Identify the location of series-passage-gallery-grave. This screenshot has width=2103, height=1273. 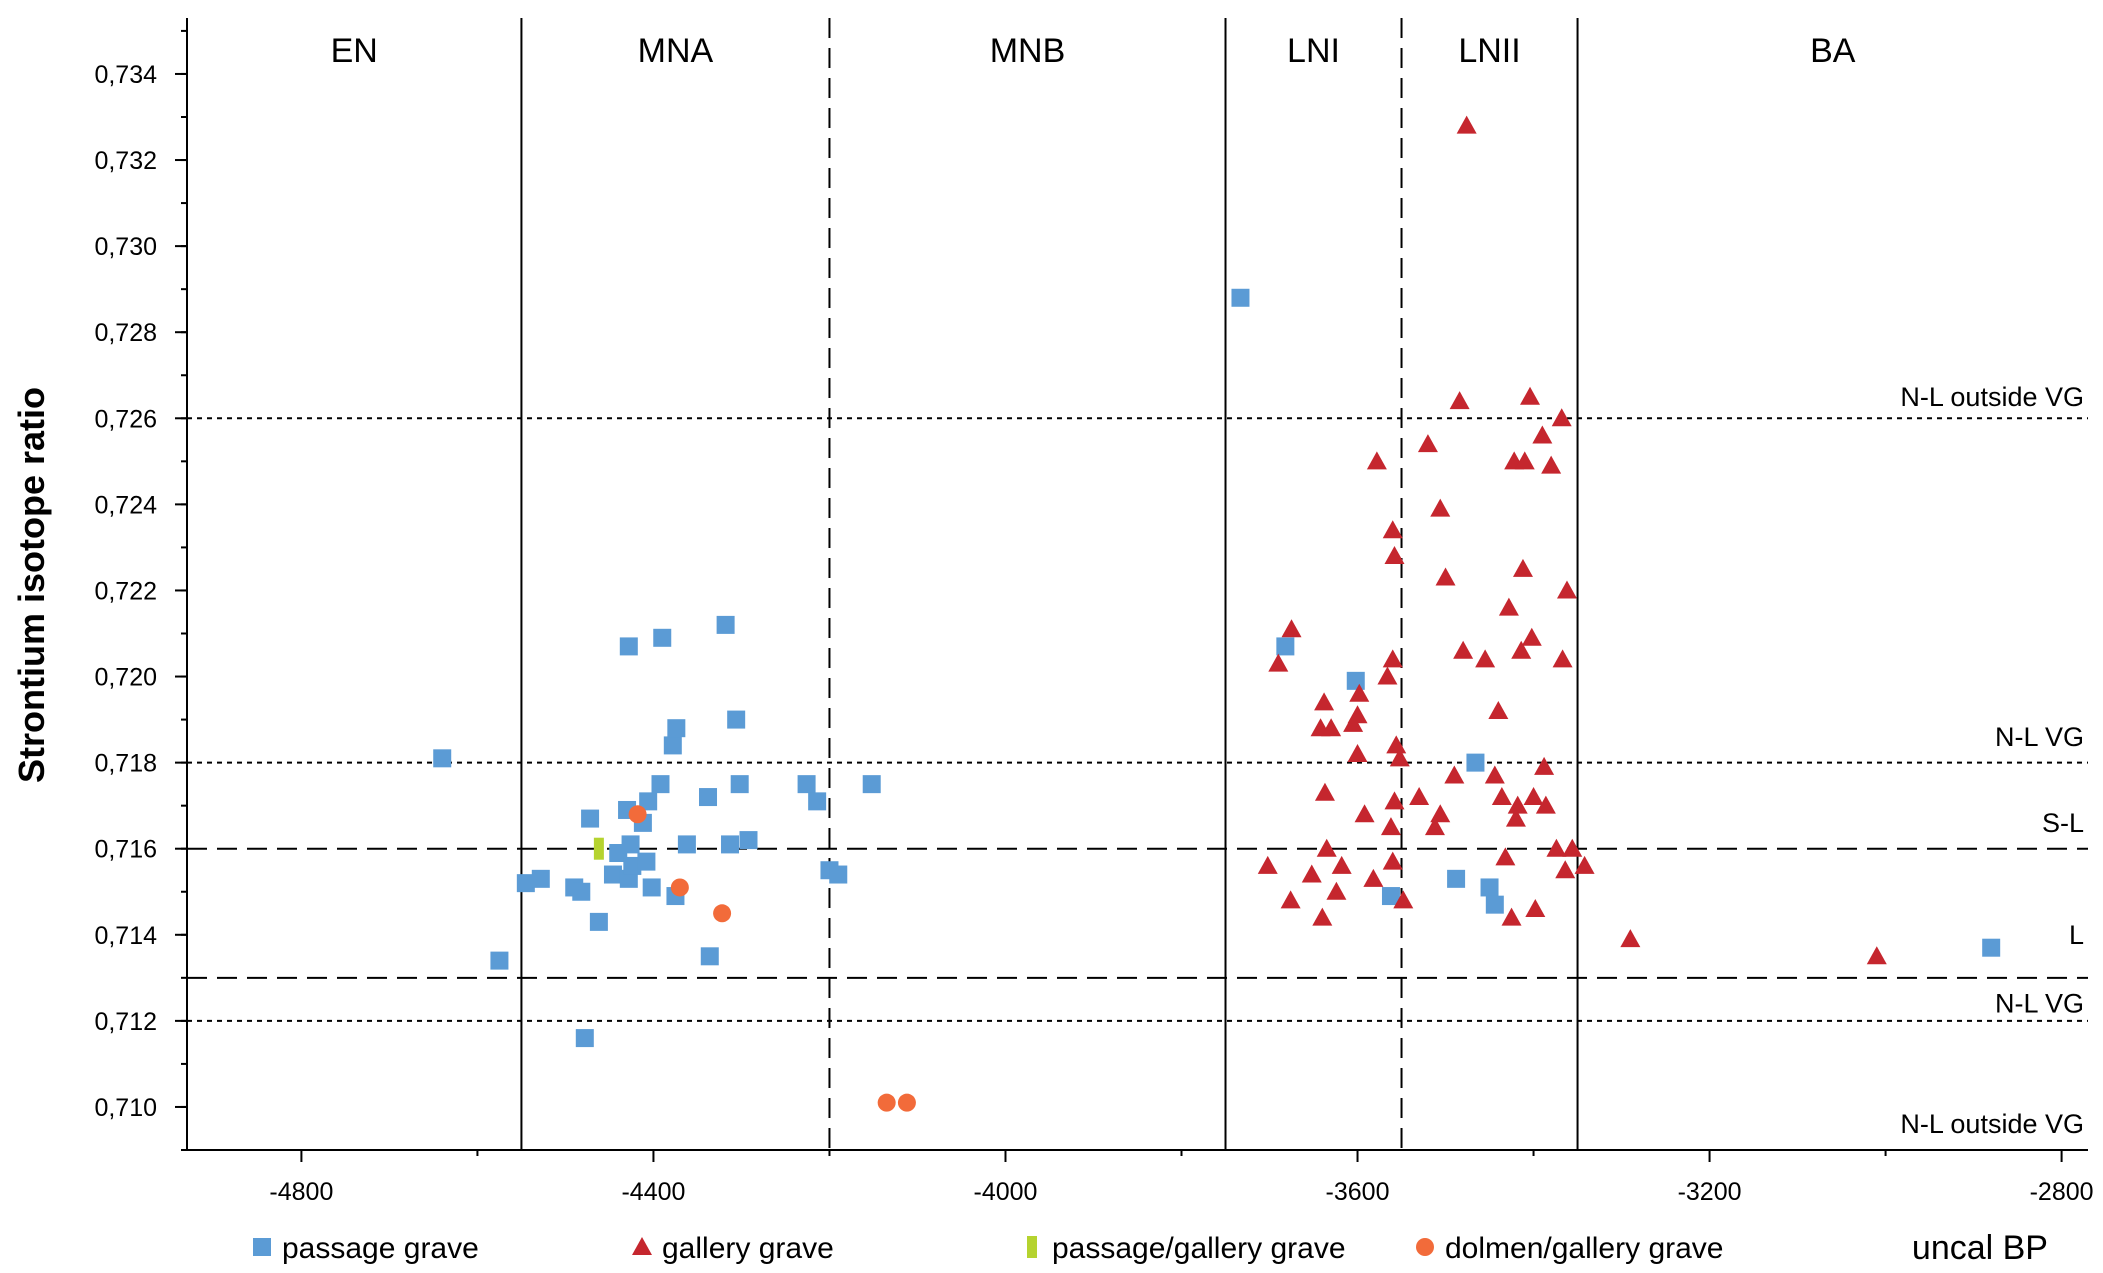
(598, 848).